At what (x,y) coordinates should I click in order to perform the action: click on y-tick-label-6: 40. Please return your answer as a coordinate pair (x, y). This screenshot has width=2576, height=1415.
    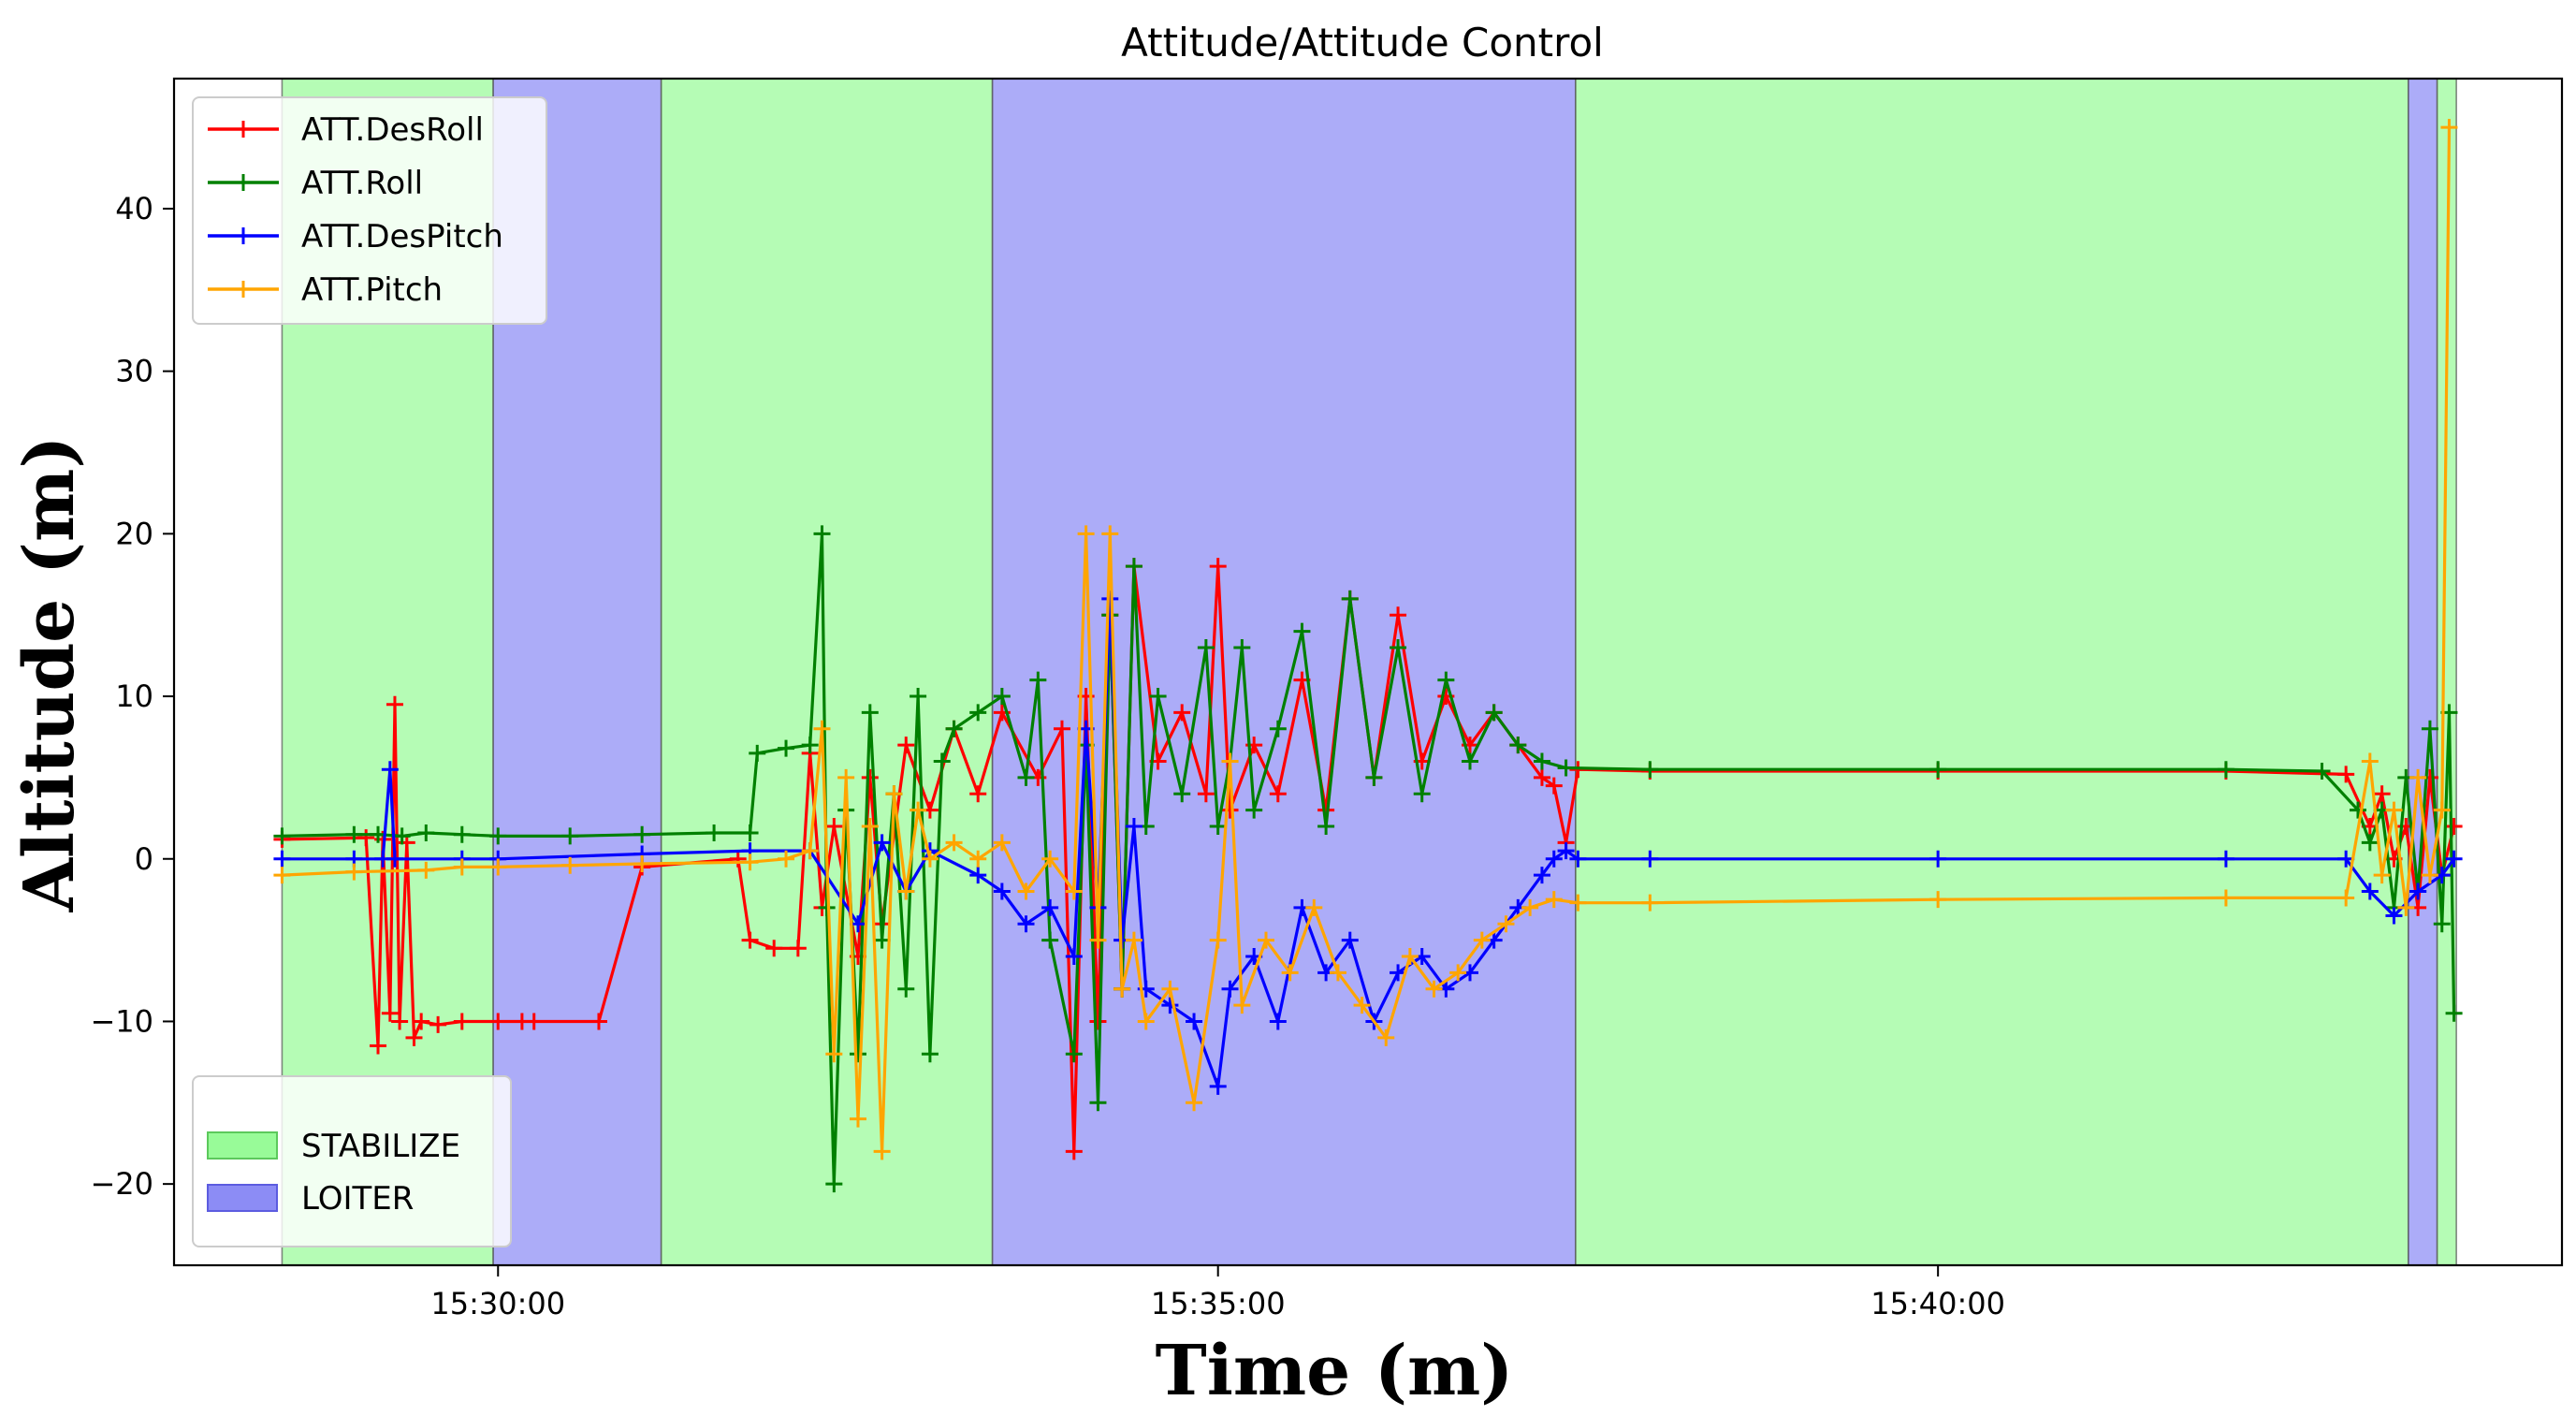
    Looking at the image, I should click on (134, 208).